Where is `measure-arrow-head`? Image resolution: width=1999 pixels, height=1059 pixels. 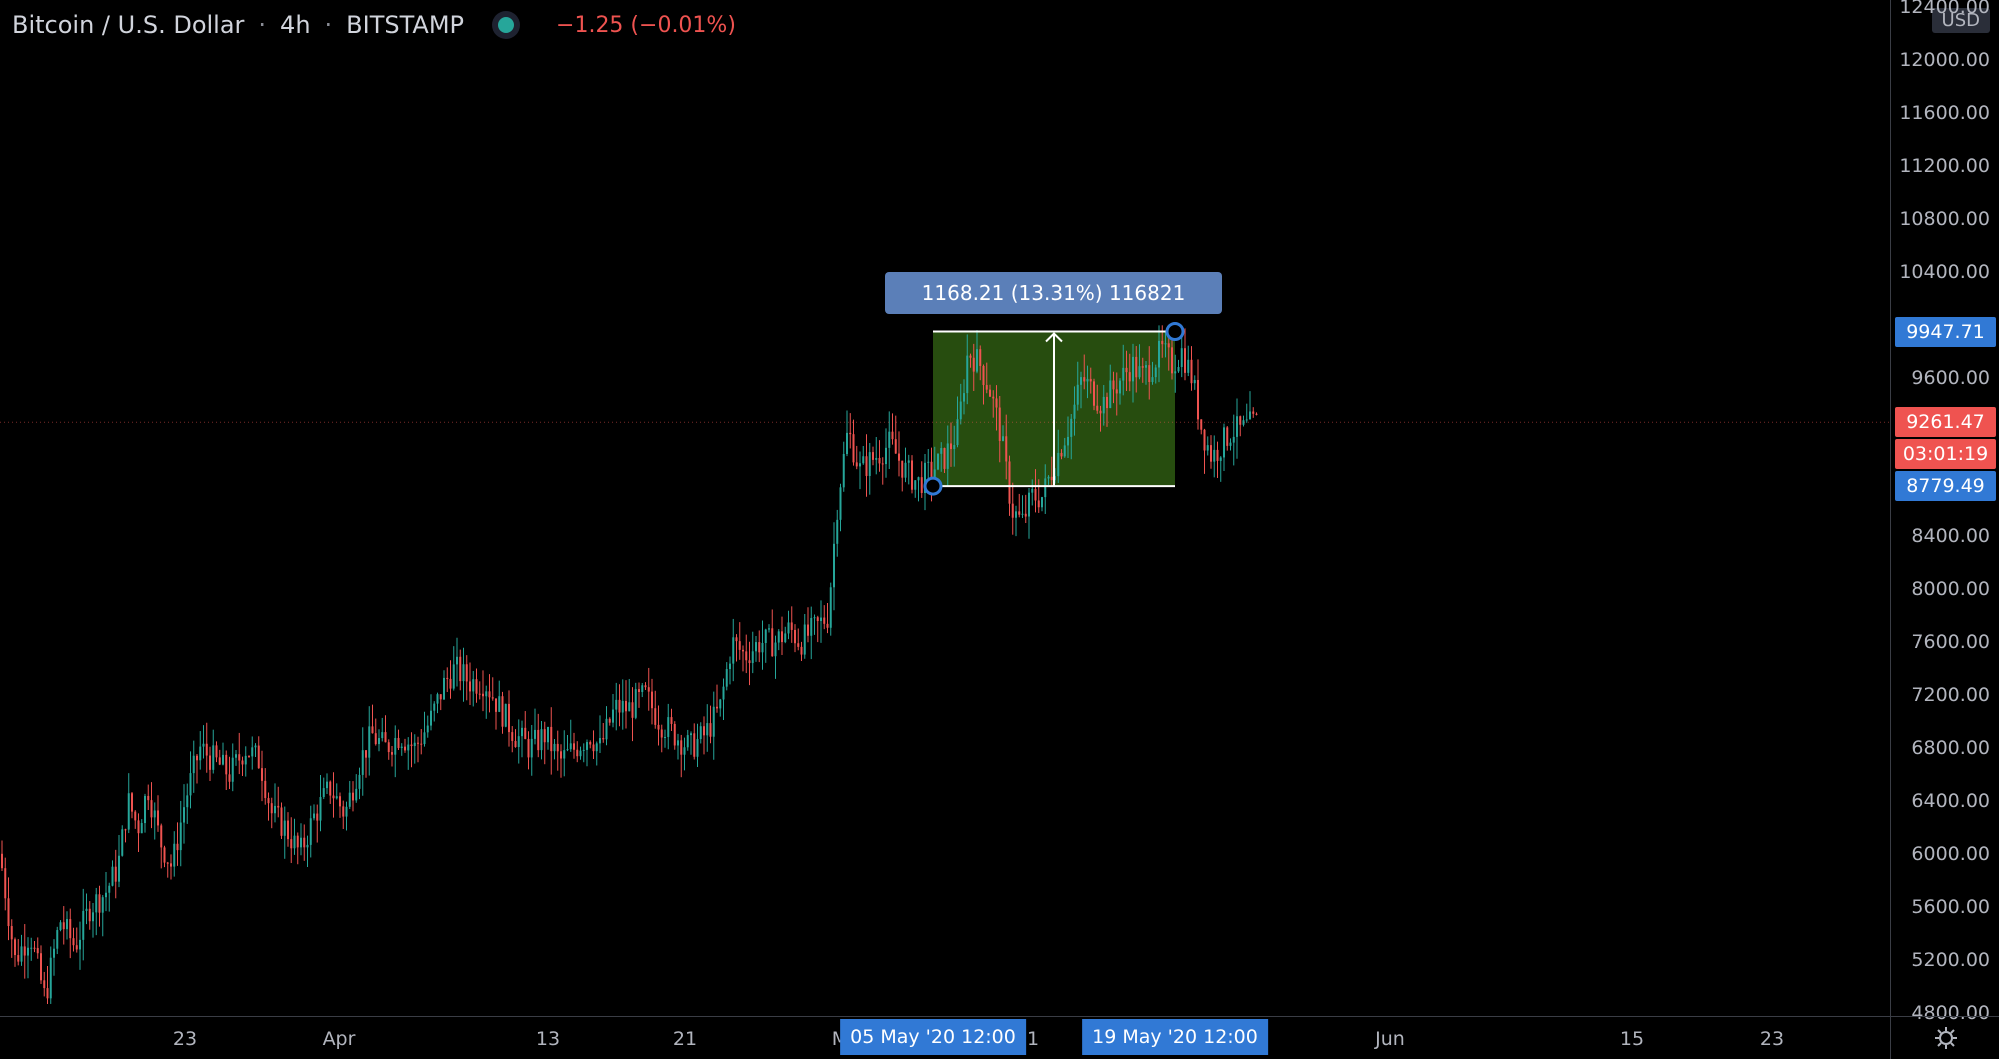 measure-arrow-head is located at coordinates (1054, 337).